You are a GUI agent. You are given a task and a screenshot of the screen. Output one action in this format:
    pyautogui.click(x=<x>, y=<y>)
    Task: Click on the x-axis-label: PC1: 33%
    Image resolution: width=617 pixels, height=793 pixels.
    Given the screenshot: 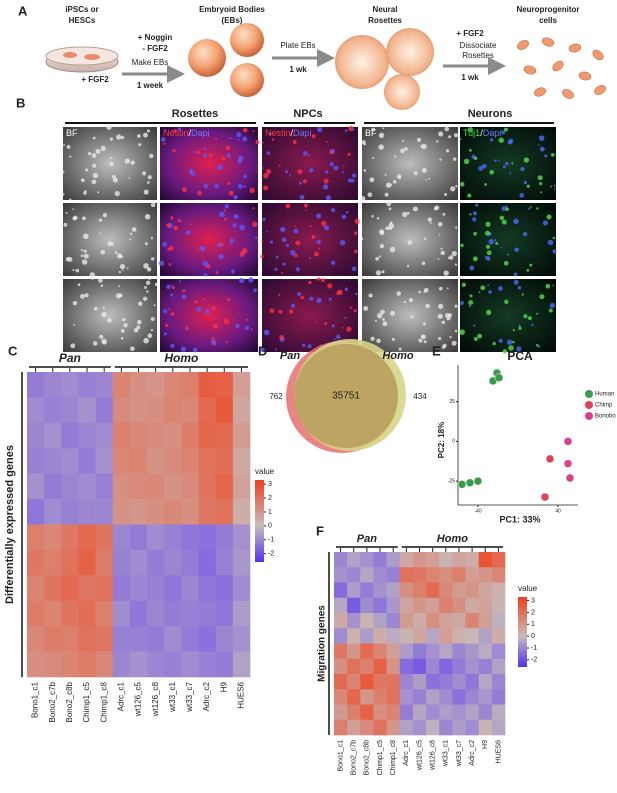 What is the action you would take?
    pyautogui.click(x=519, y=519)
    